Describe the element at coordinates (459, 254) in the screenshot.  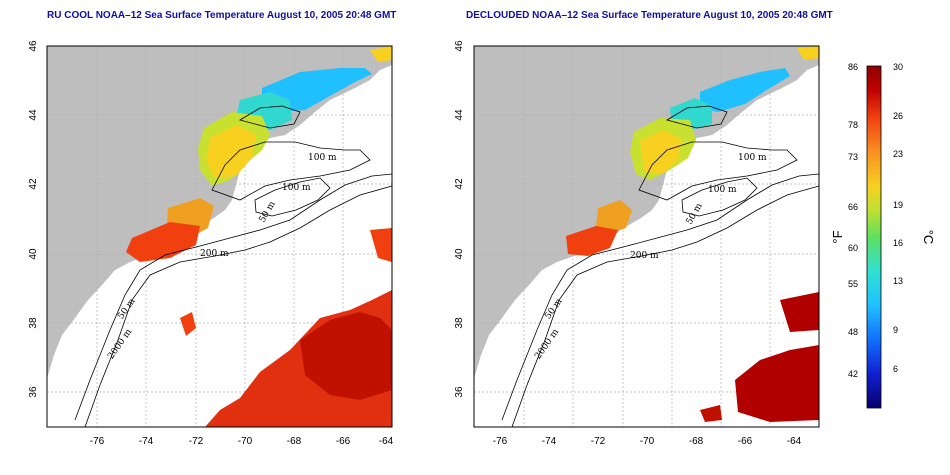
I see `right-y-tick: 40` at that location.